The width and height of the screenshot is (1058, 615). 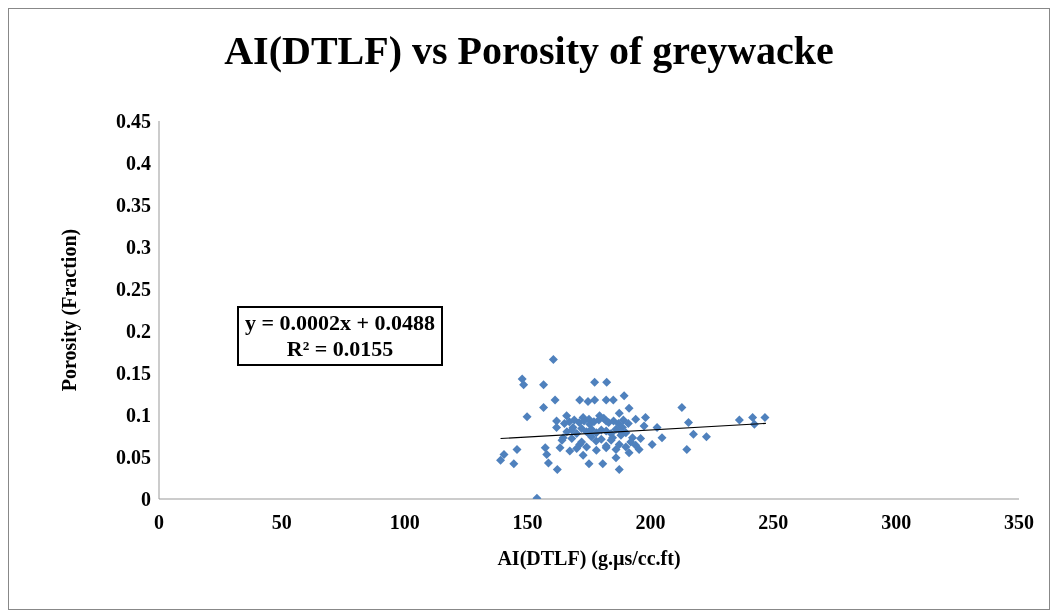 I want to click on y-tick-label: 0.25, so click(x=133, y=289).